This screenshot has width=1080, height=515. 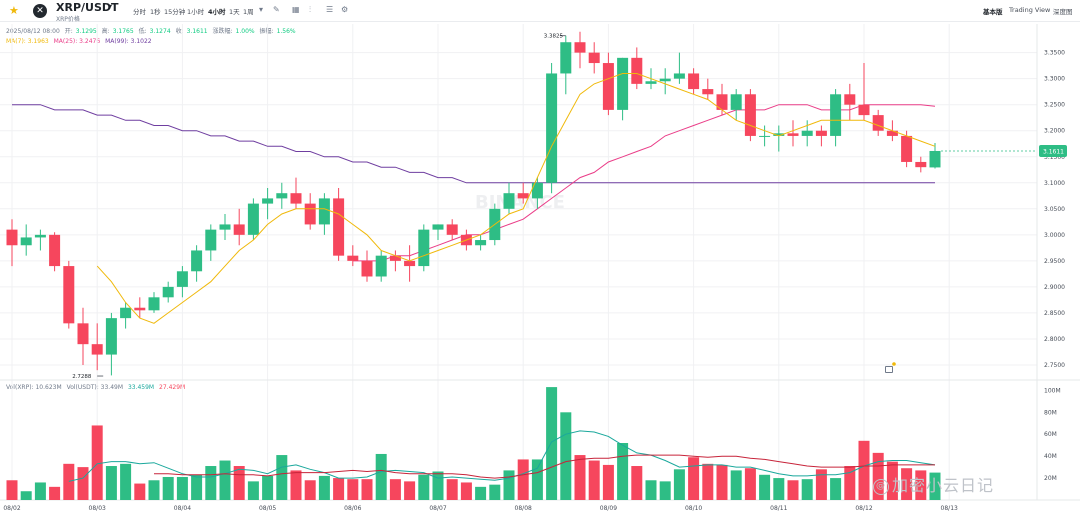 What do you see at coordinates (1054, 53) in the screenshot?
I see `price-tick-label: 3.3500` at bounding box center [1054, 53].